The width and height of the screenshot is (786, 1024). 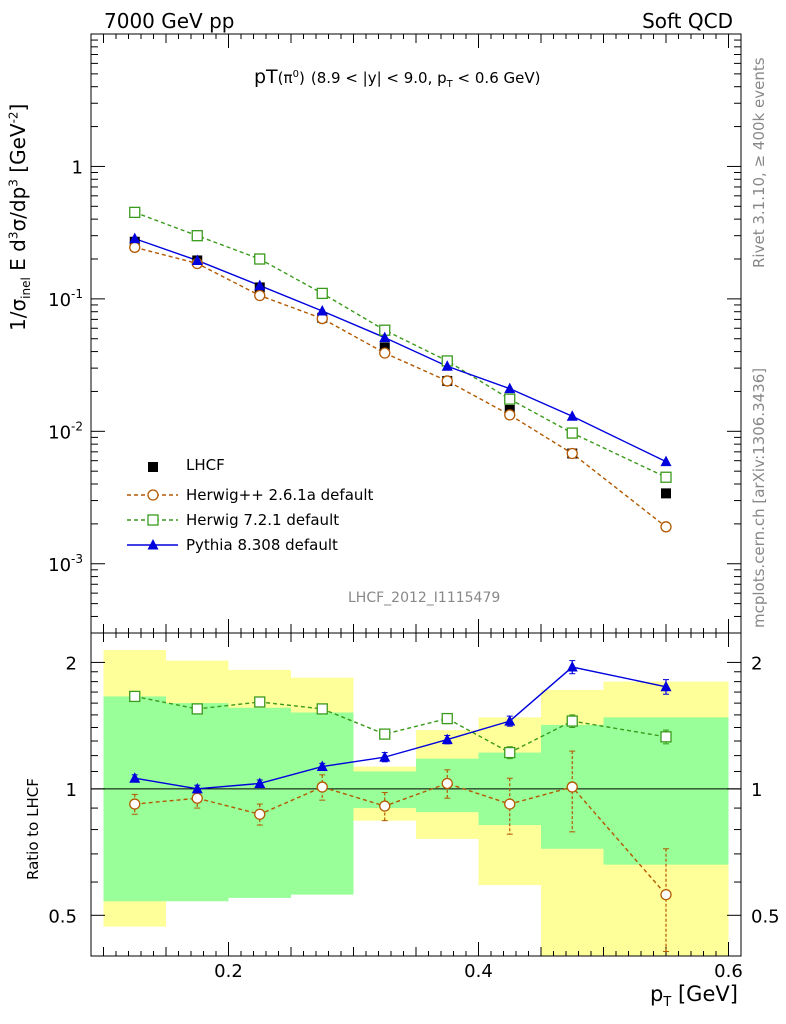 I want to click on legend-lhcf: LHCF, so click(x=205, y=465).